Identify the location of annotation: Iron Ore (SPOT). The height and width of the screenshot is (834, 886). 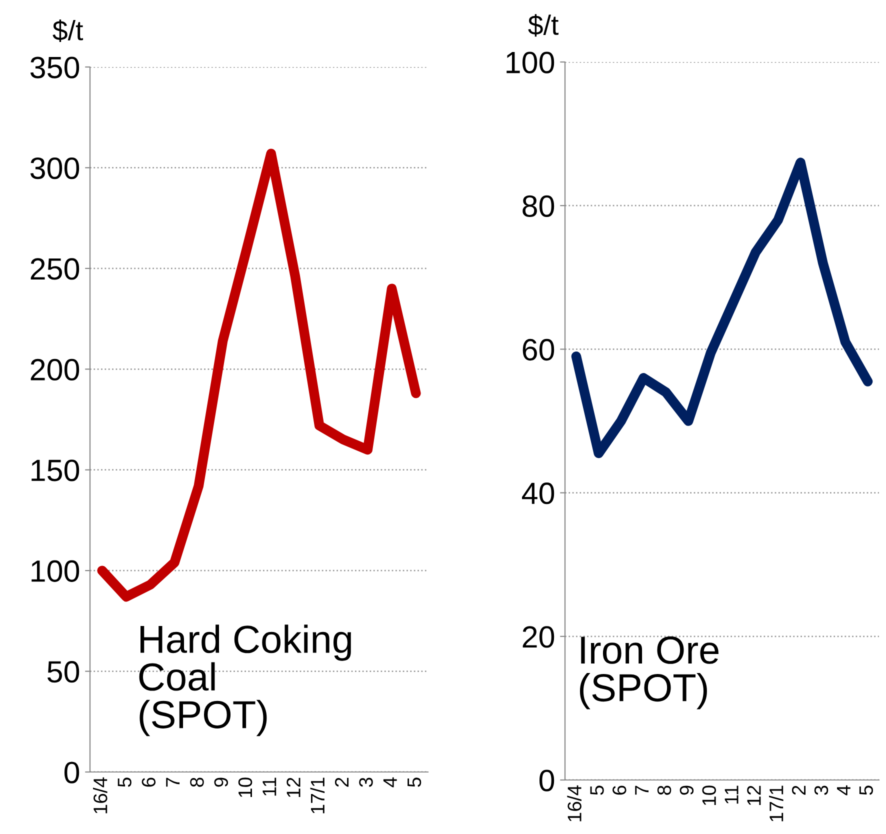
(649, 673).